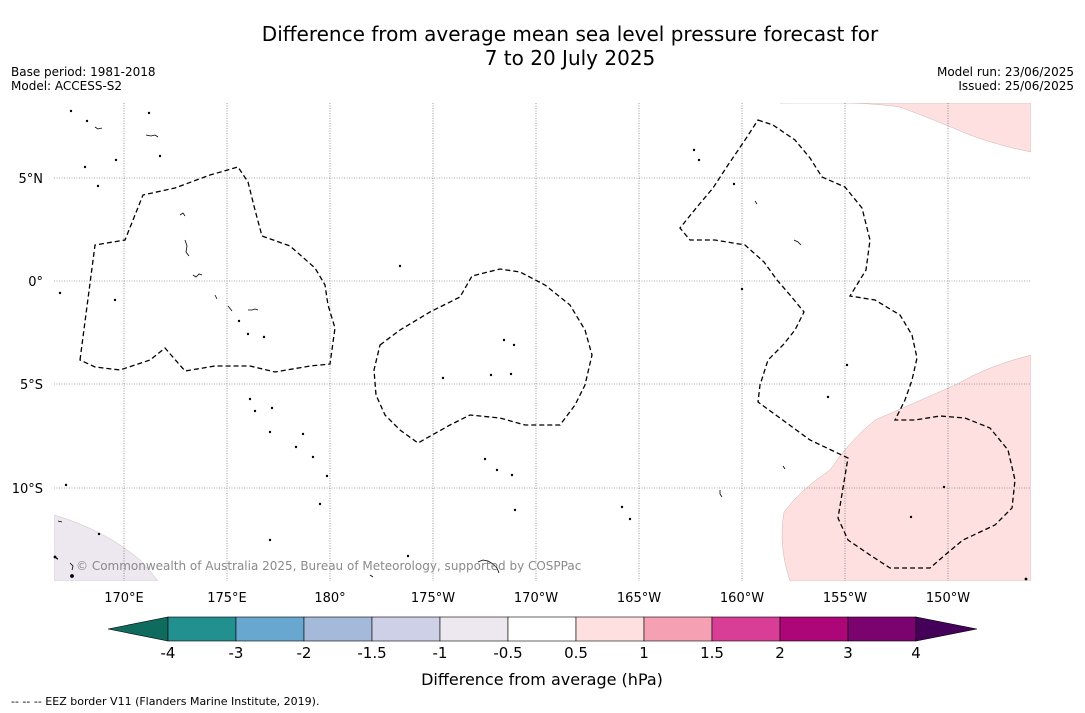  What do you see at coordinates (207, 269) in the screenshot?
I see `eez-border-west` at bounding box center [207, 269].